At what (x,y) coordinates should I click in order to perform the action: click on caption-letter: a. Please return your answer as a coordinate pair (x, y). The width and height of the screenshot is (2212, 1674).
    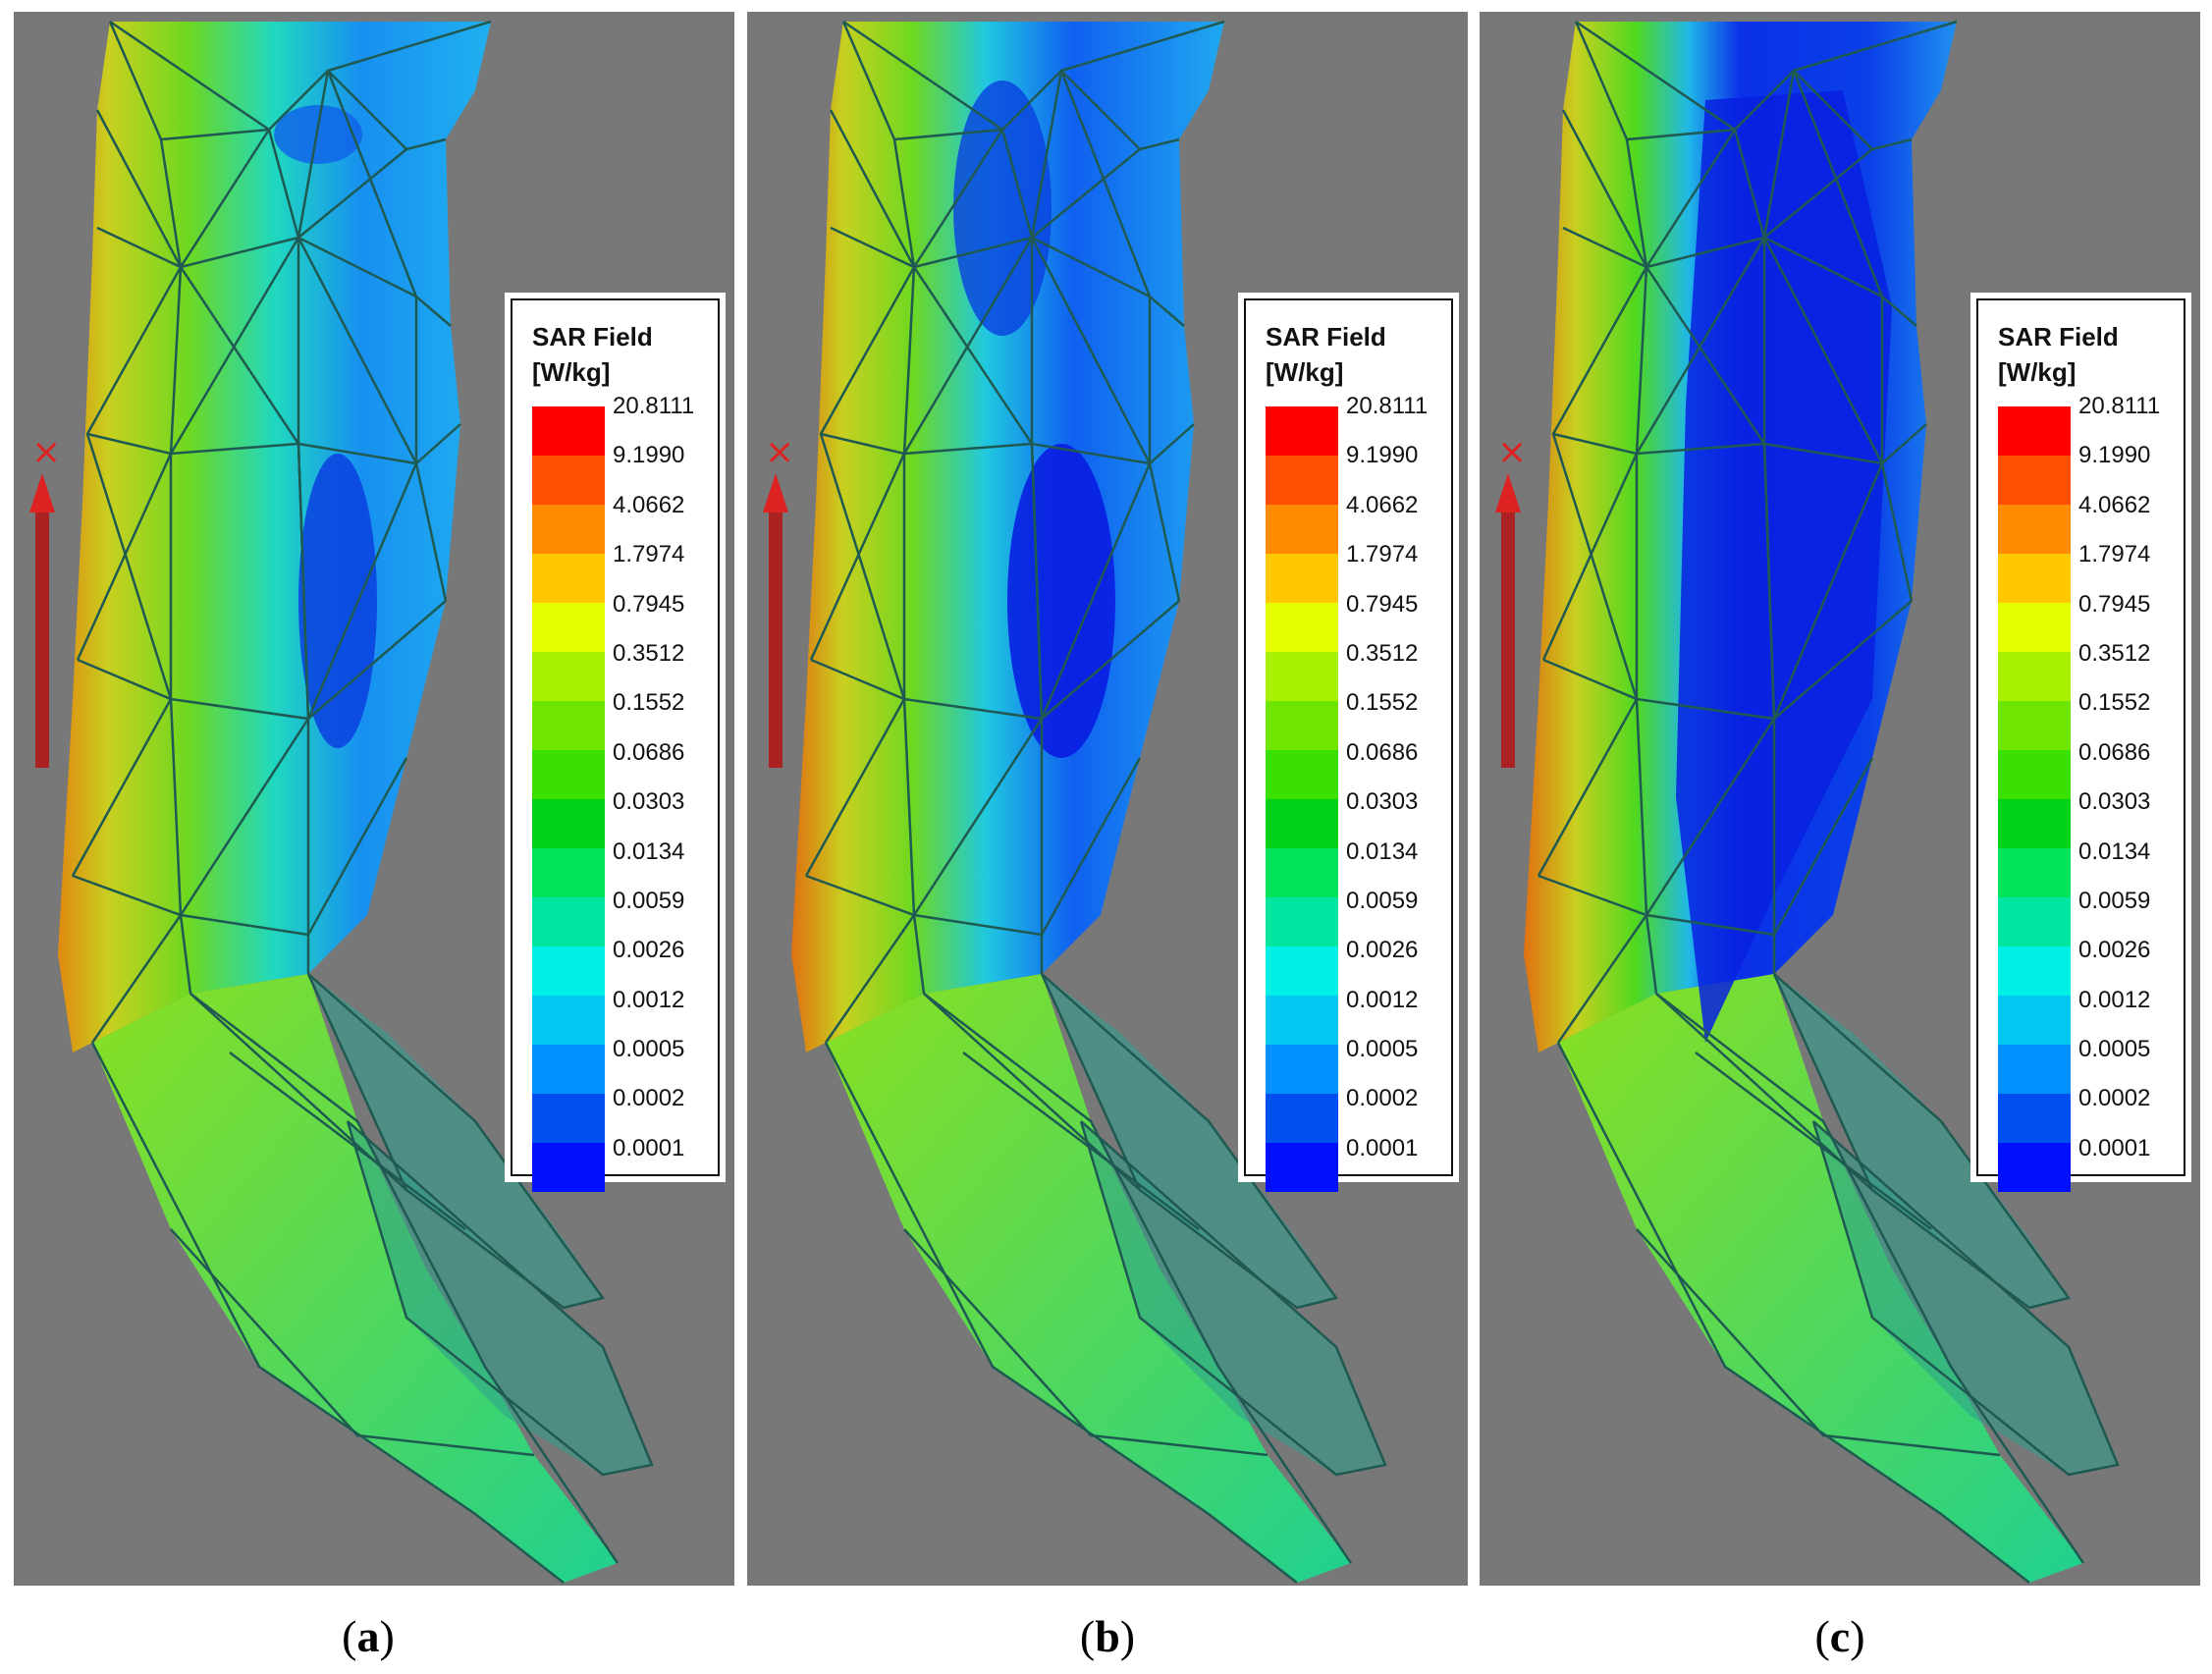
    Looking at the image, I should click on (368, 1636).